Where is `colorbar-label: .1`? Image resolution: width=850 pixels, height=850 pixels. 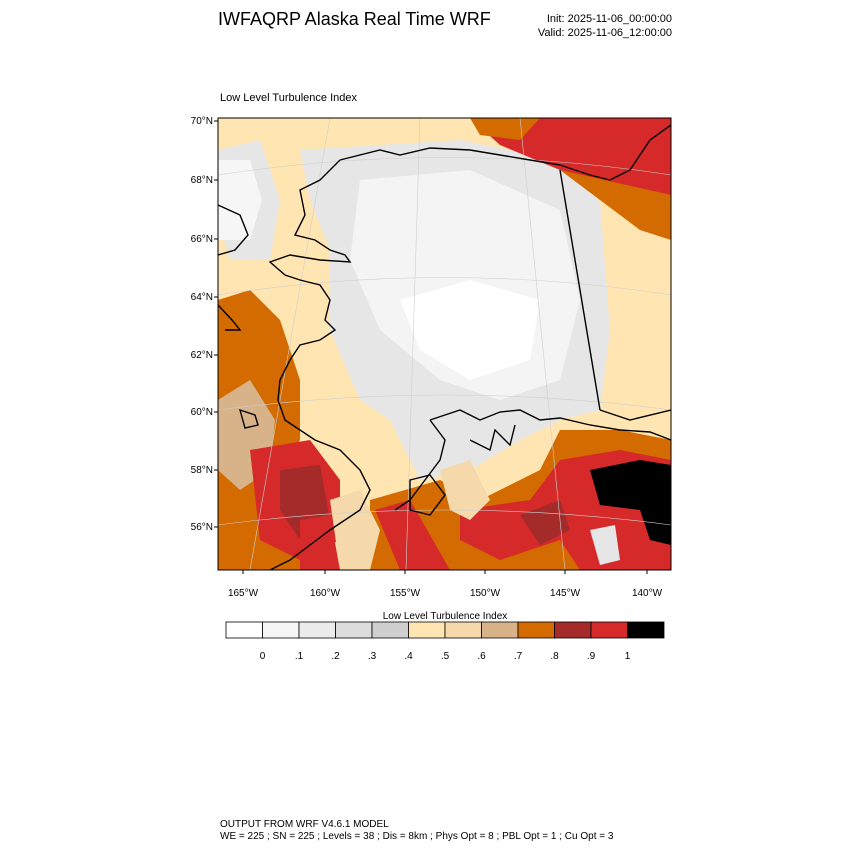 colorbar-label: .1 is located at coordinates (299, 656).